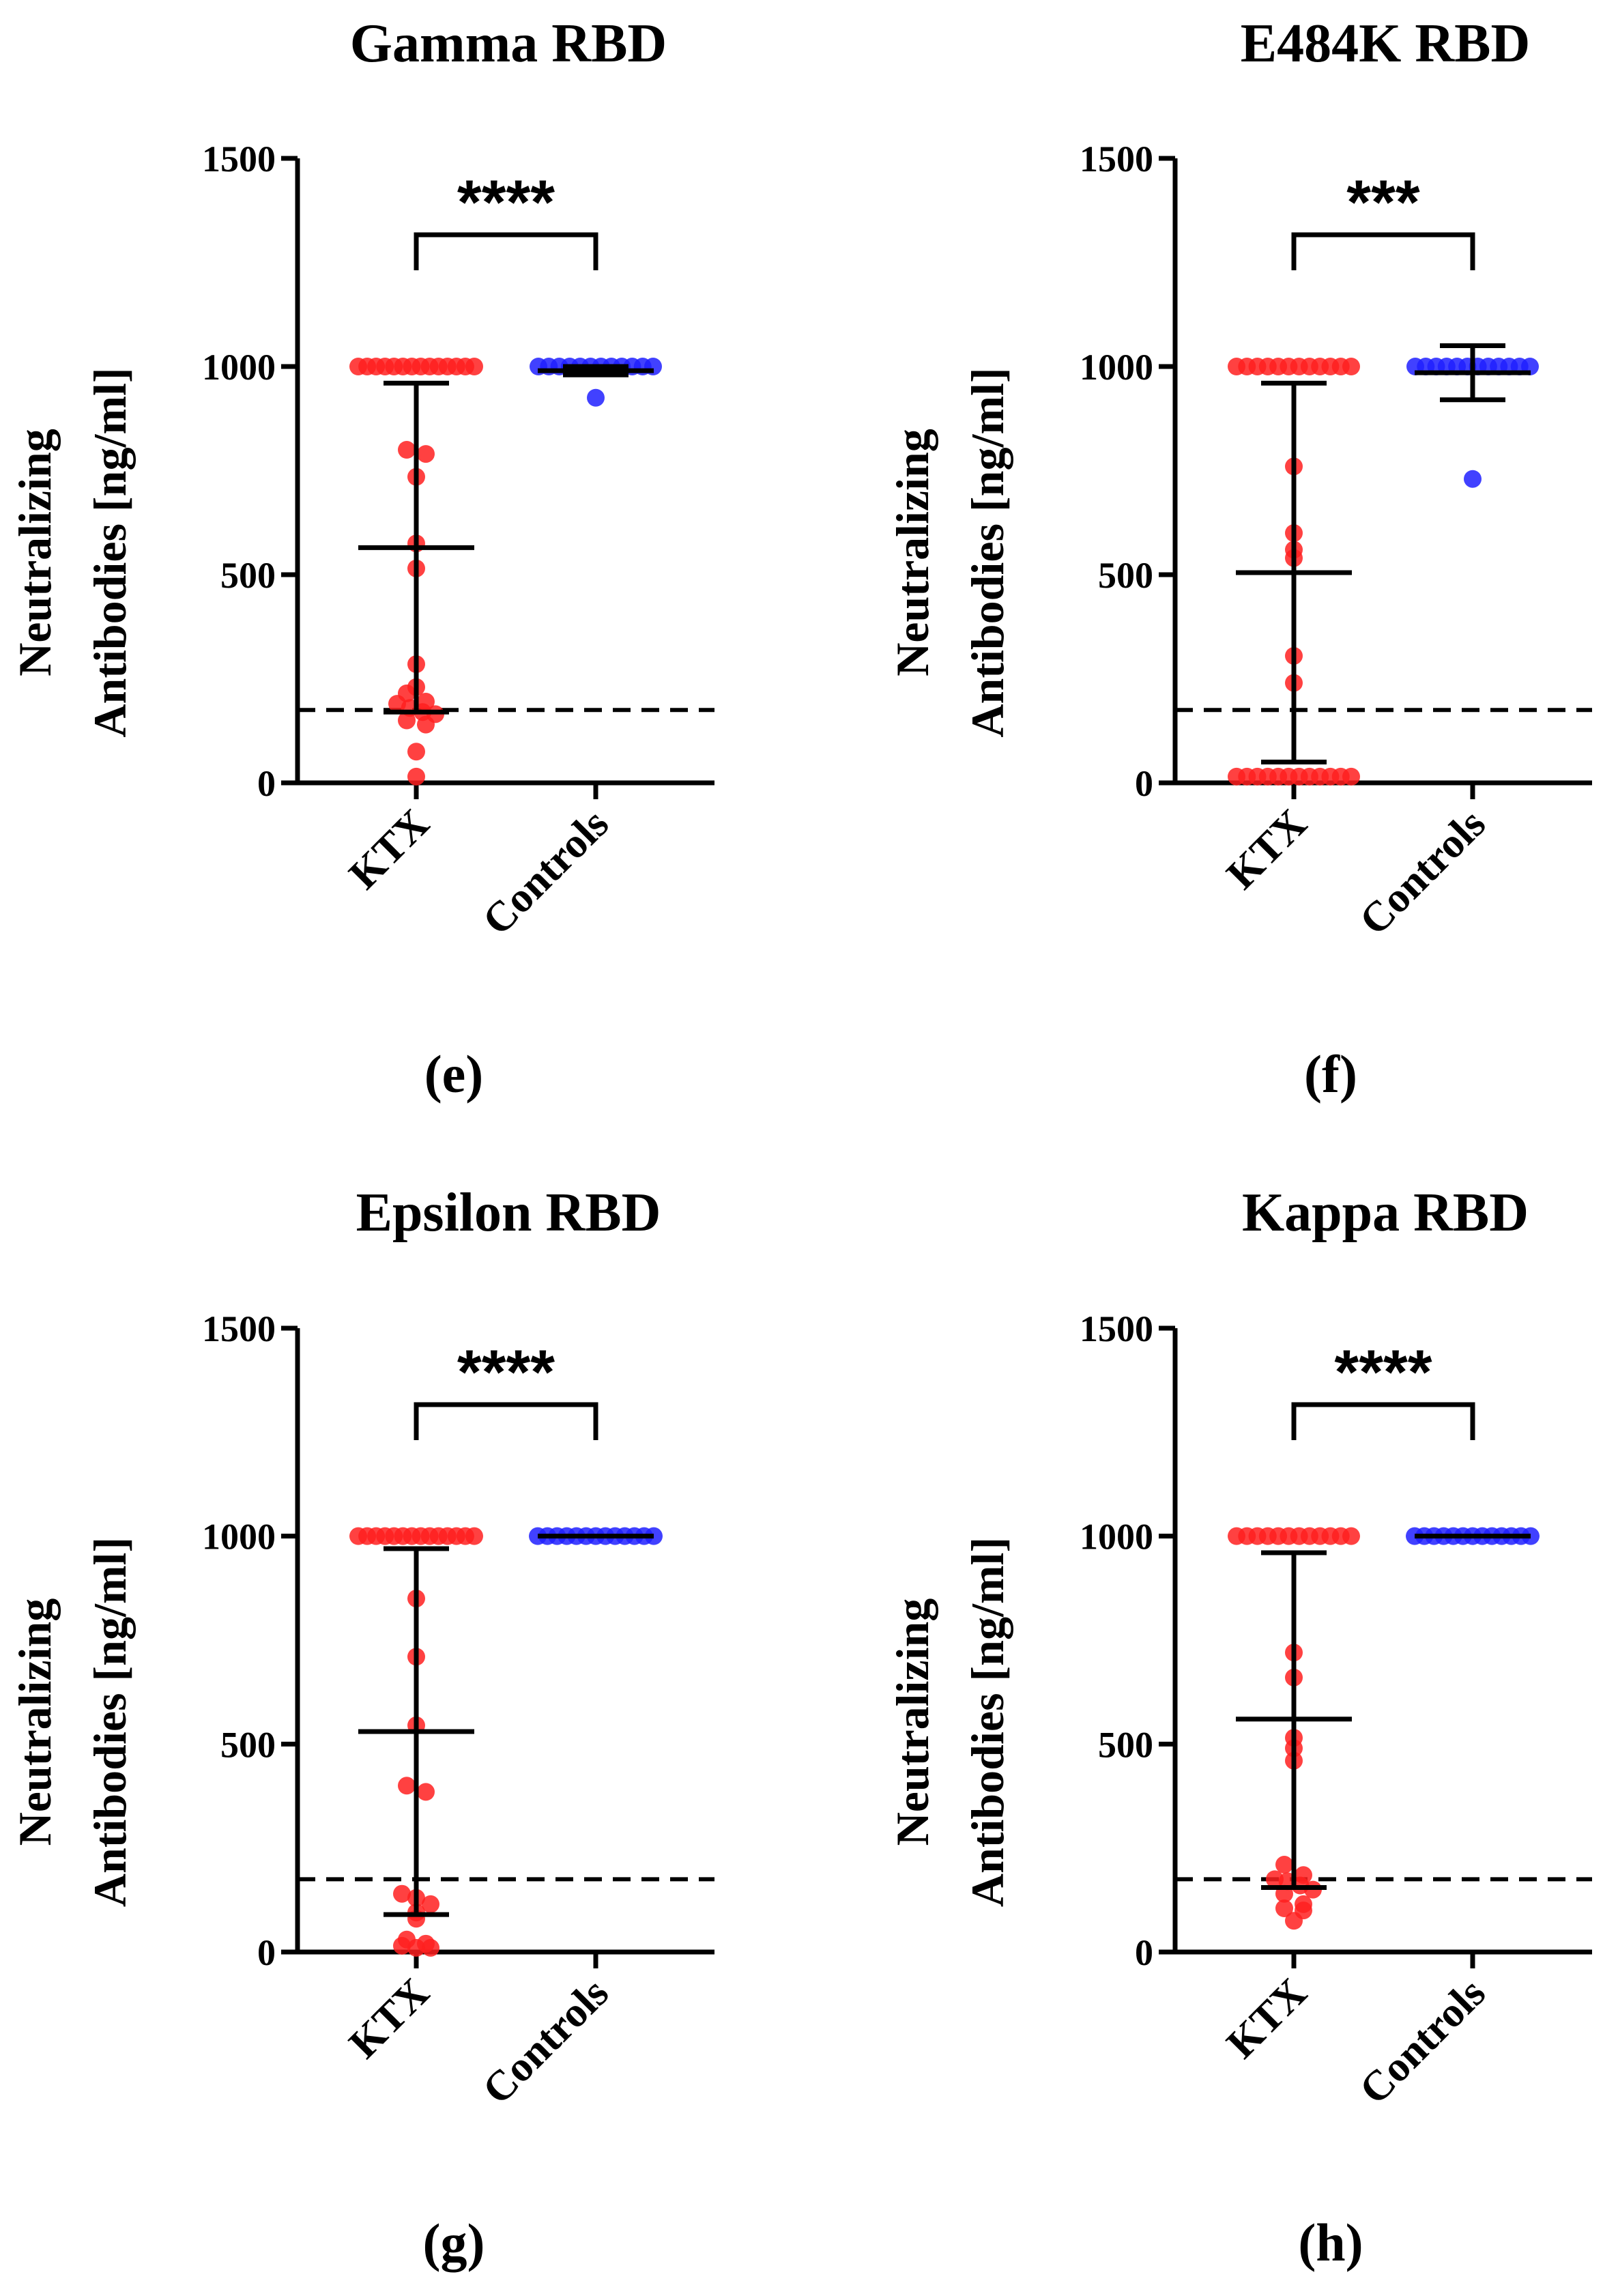  What do you see at coordinates (508, 1213) in the screenshot?
I see `chart-title: Epsilon RBD` at bounding box center [508, 1213].